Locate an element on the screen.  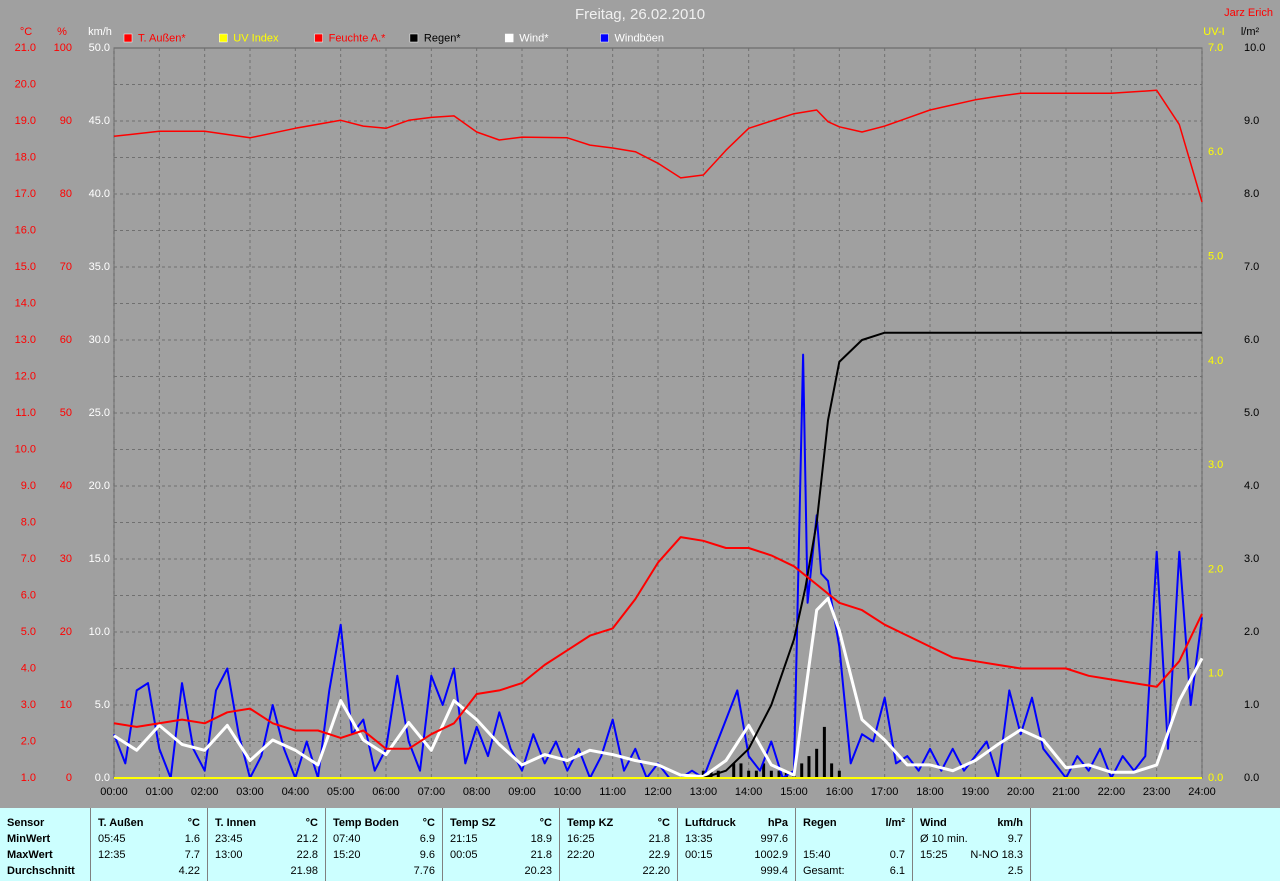
x-tick-label: 04:00 is located at coordinates (296, 792).